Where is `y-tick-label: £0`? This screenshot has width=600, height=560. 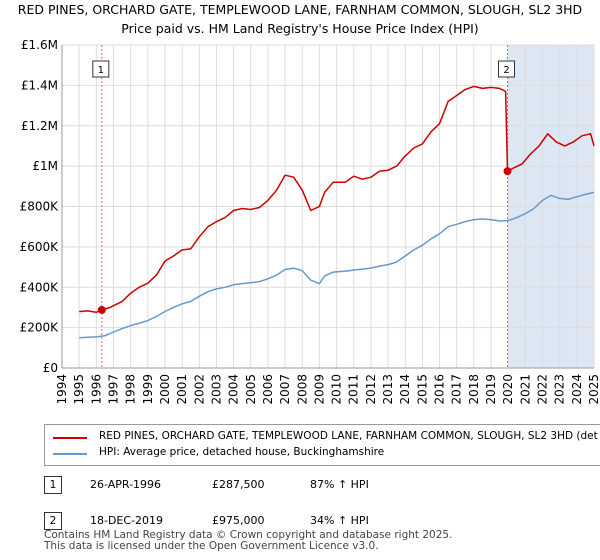
y-tick-label: £0 is located at coordinates (50, 368).